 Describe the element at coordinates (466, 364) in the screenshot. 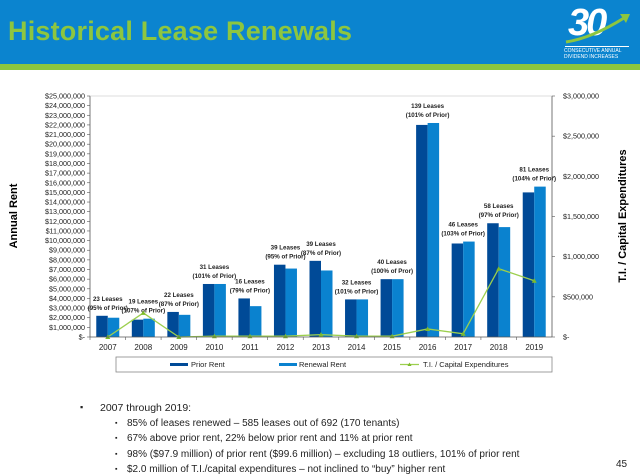

I see `legend-label-ti-capex: T.I. / Capital Expenditures` at that location.